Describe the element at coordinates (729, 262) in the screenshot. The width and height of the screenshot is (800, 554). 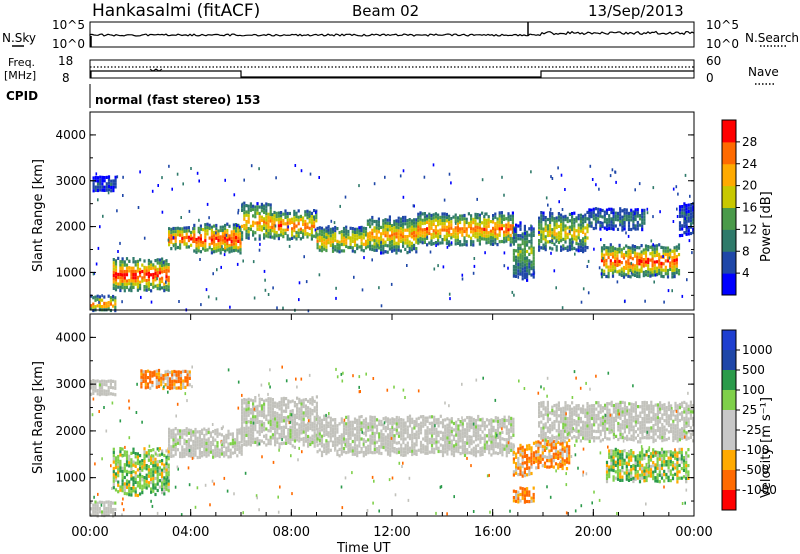
I see `colorbar-swatch` at that location.